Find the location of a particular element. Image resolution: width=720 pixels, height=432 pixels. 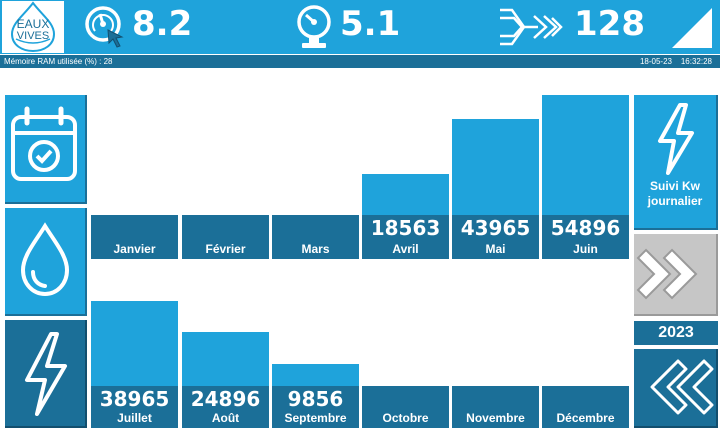

month-value: 18563 is located at coordinates (405, 228).